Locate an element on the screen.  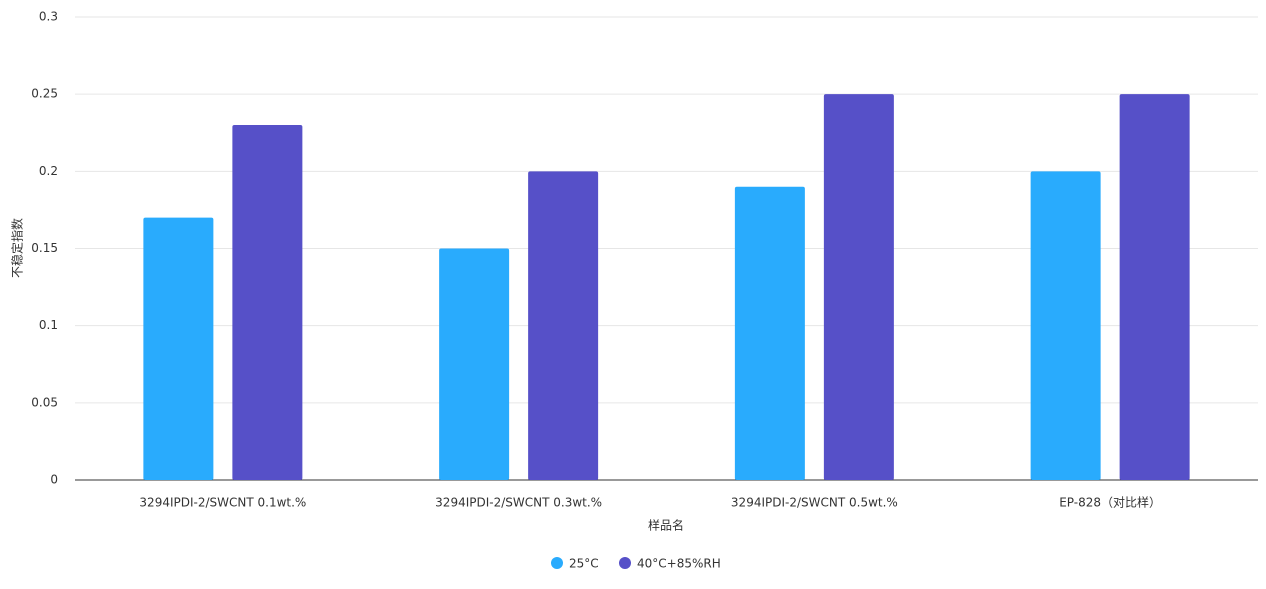
y-tick-label: 0.15 is located at coordinates (44, 248).